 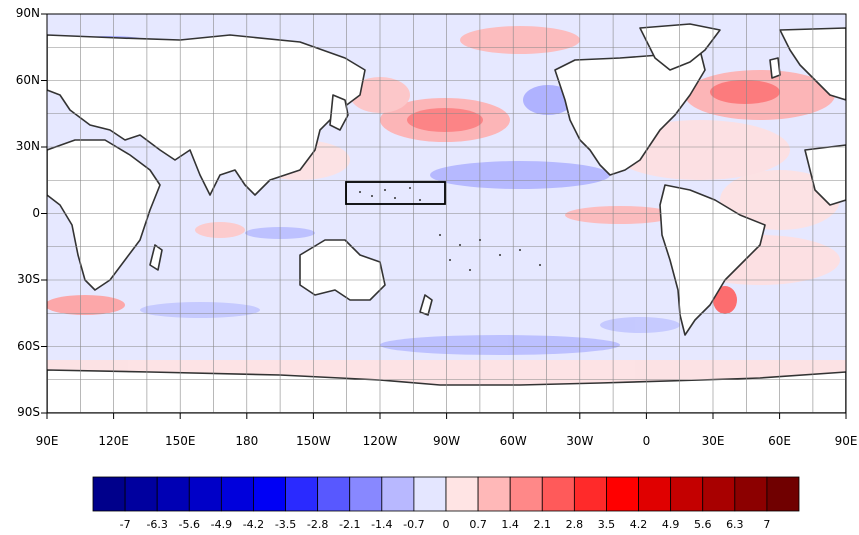 What do you see at coordinates (349, 524) in the screenshot?
I see `colorbar-tick-label: -2.1` at bounding box center [349, 524].